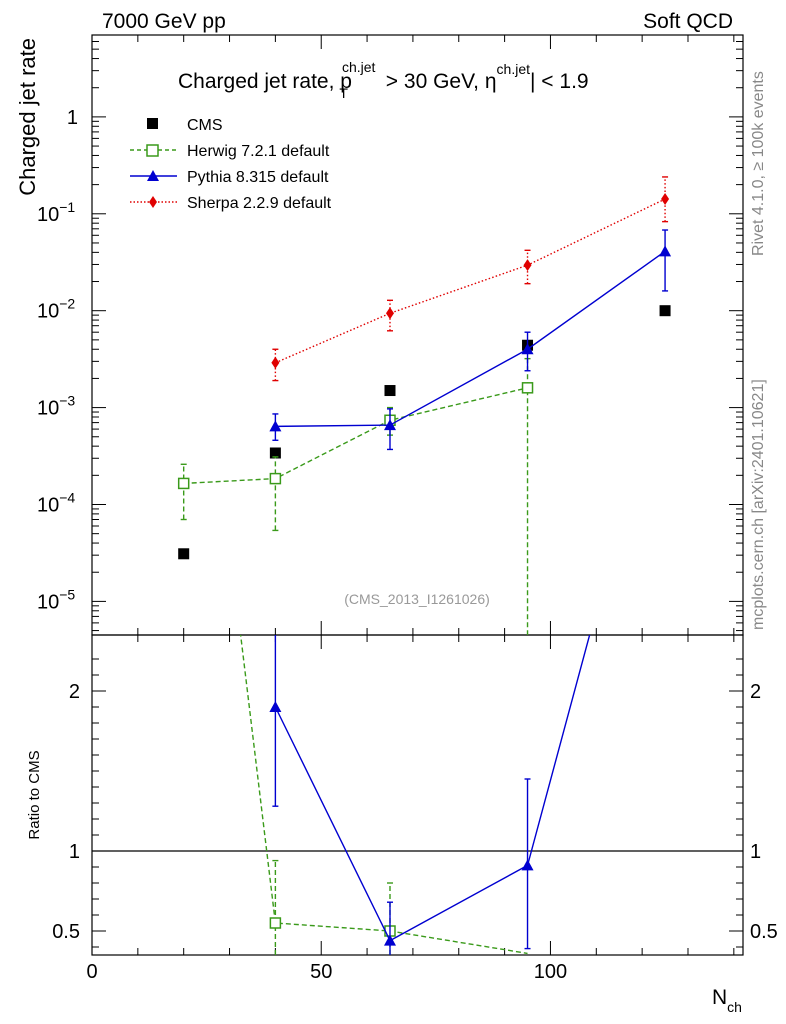 The width and height of the screenshot is (786, 1024). I want to click on y-tick-label: 10⁻⁴, so click(56, 502).